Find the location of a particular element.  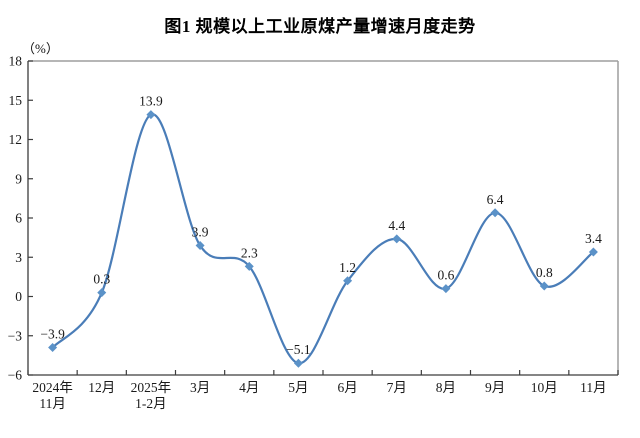

data-point-label: 1.2 is located at coordinates (347, 267).